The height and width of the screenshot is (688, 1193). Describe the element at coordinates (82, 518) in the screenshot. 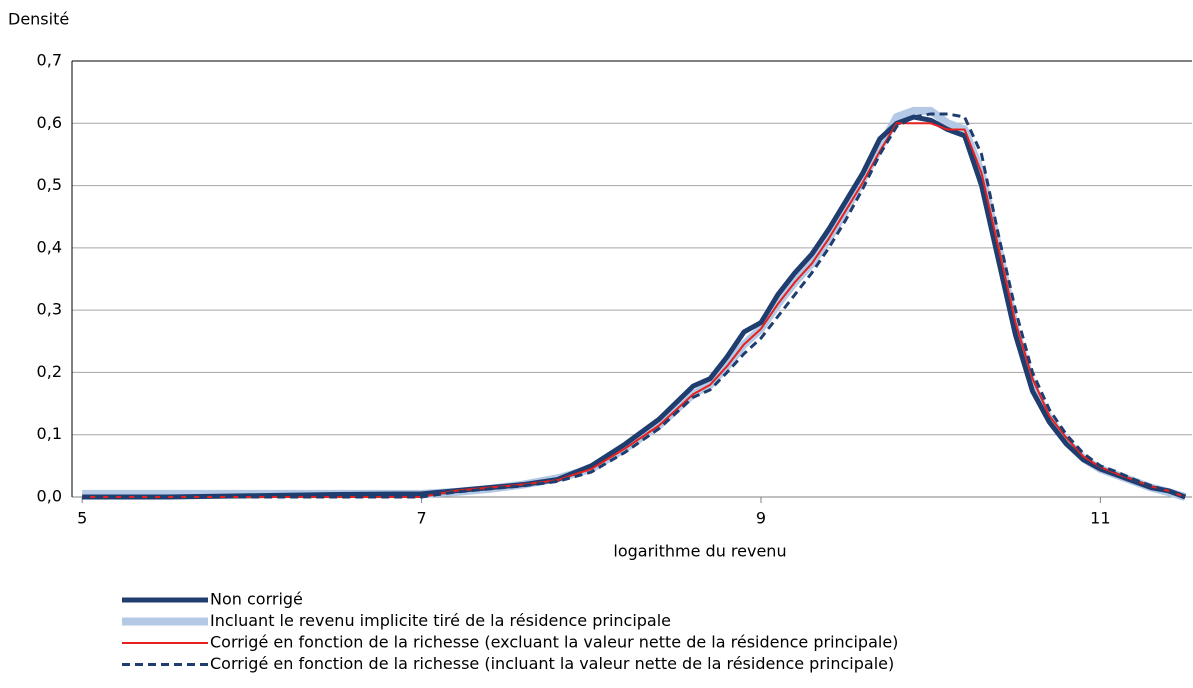

I see `x-tick-label: 5` at that location.